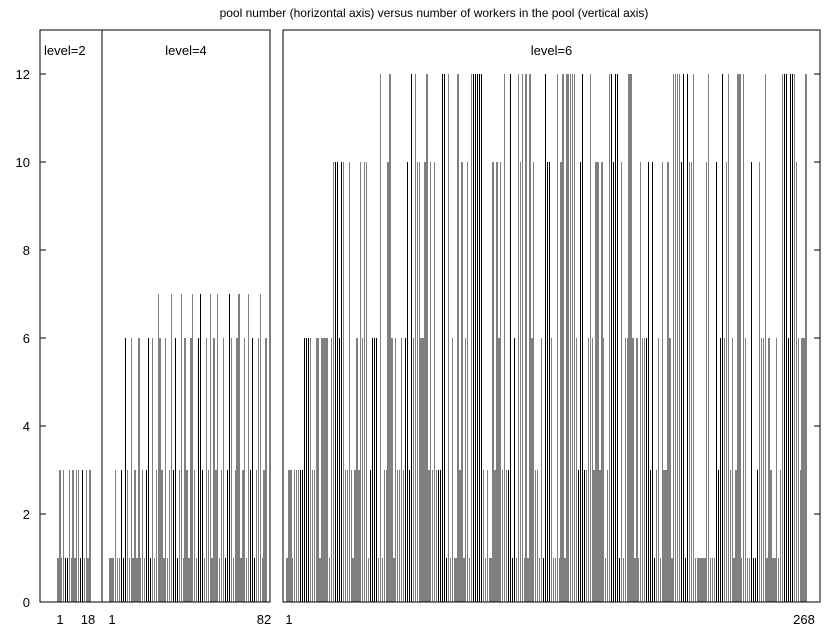  What do you see at coordinates (26, 426) in the screenshot?
I see `y-tick-label: 4` at bounding box center [26, 426].